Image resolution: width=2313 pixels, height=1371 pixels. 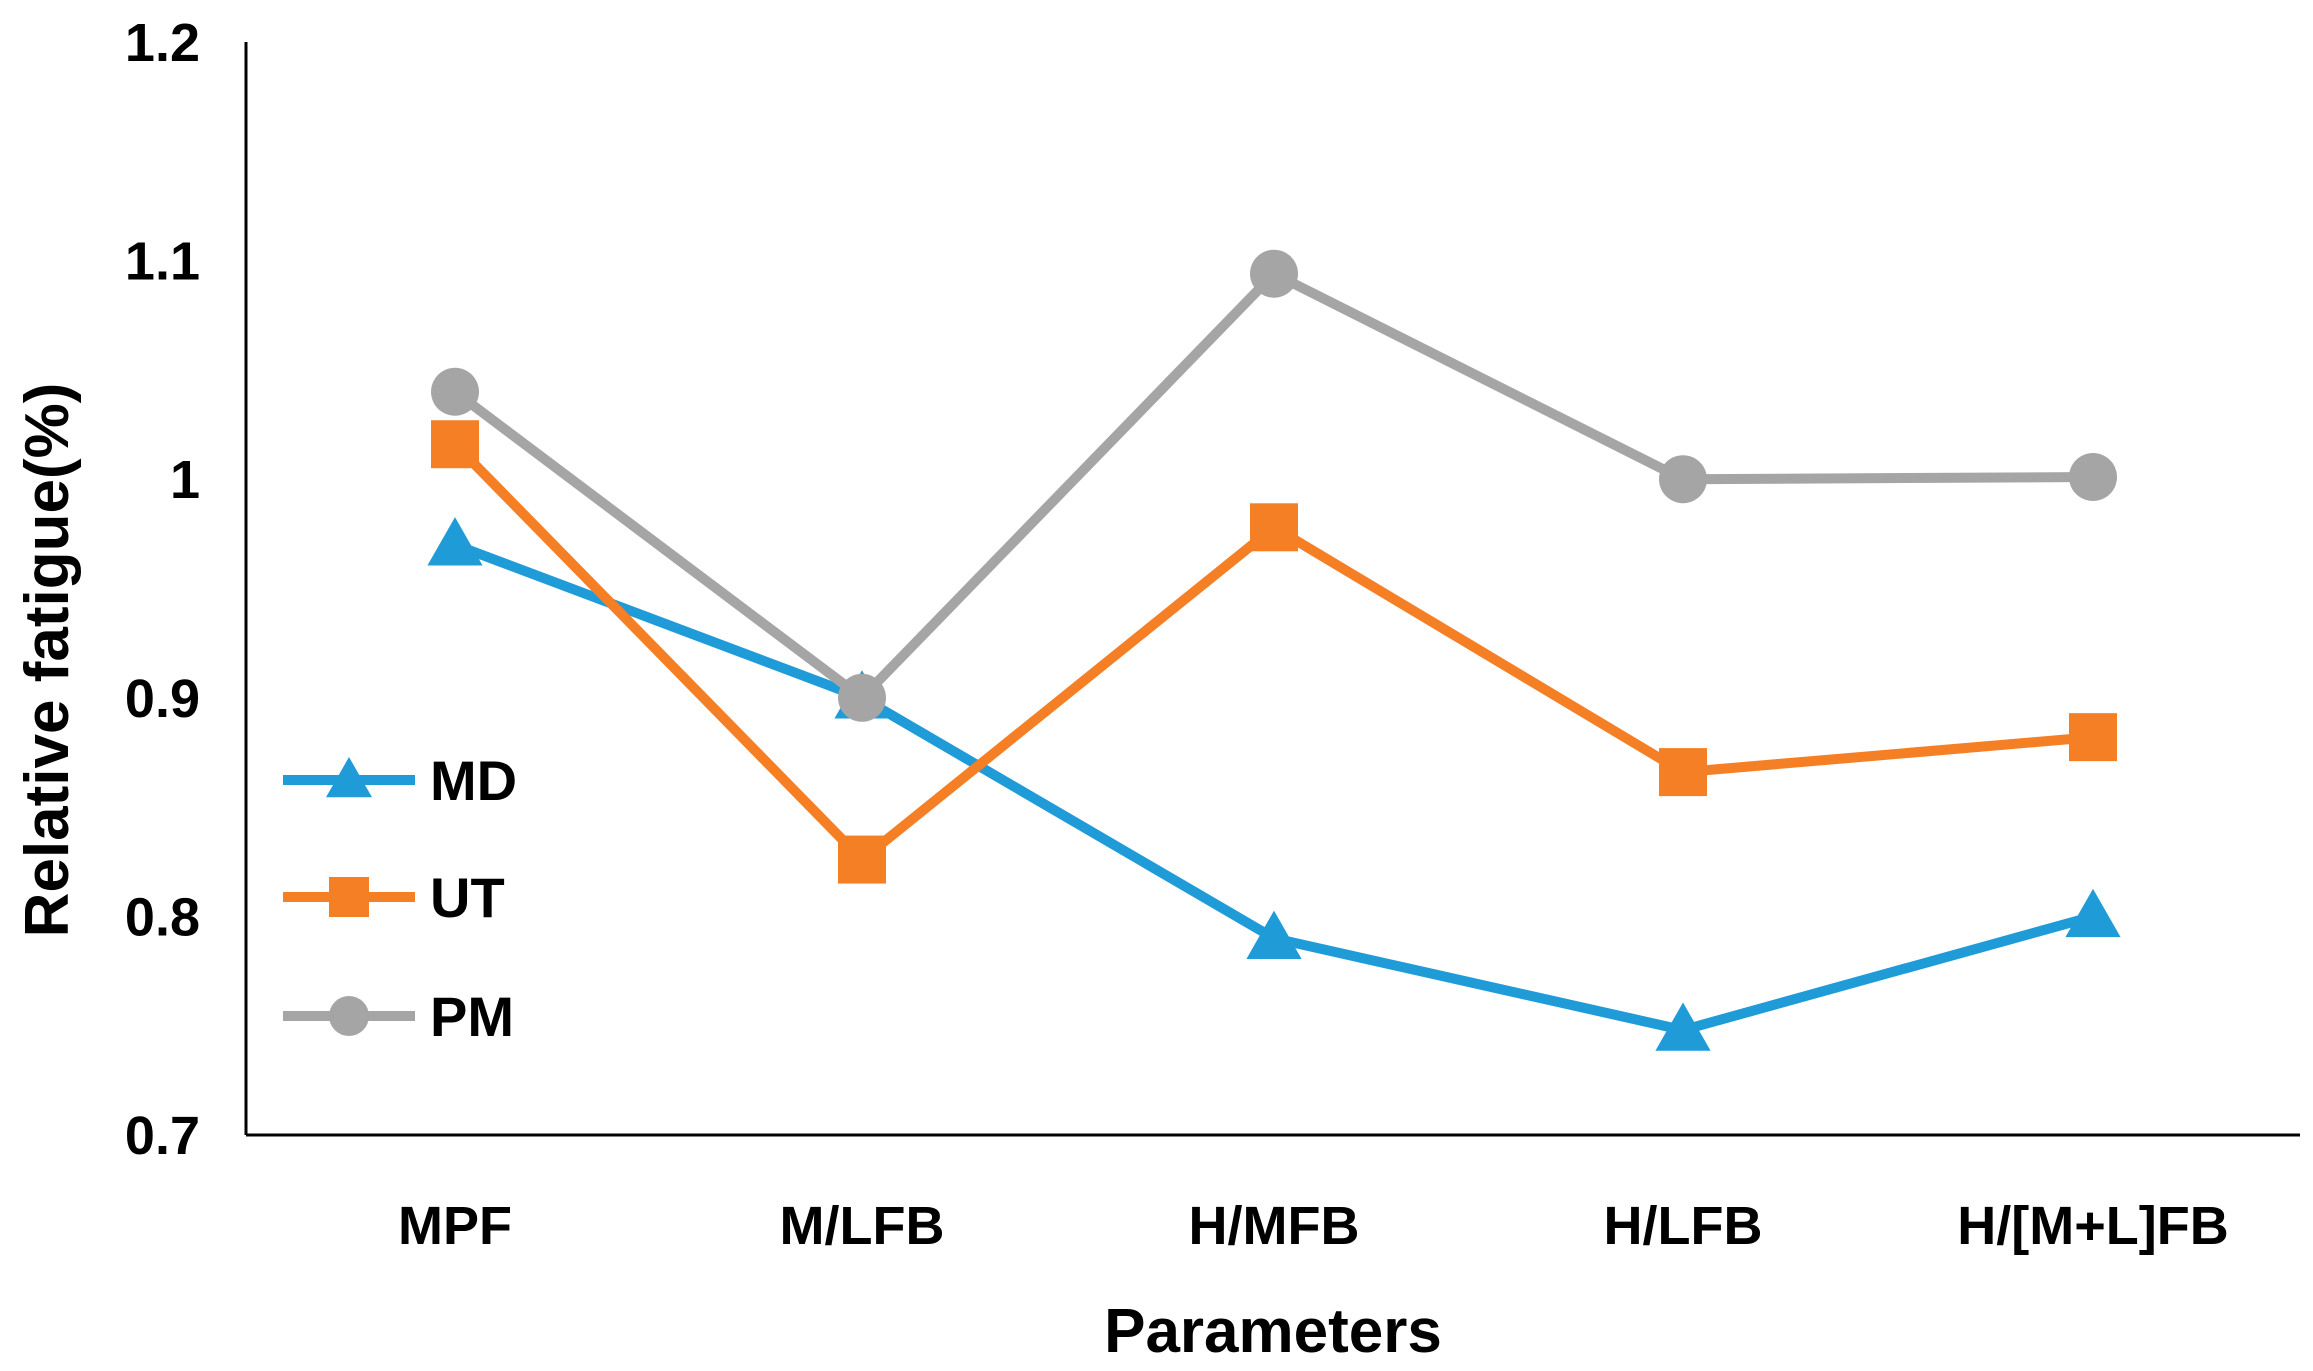 What do you see at coordinates (862, 1226) in the screenshot?
I see `x-tick-label: M/LFB` at bounding box center [862, 1226].